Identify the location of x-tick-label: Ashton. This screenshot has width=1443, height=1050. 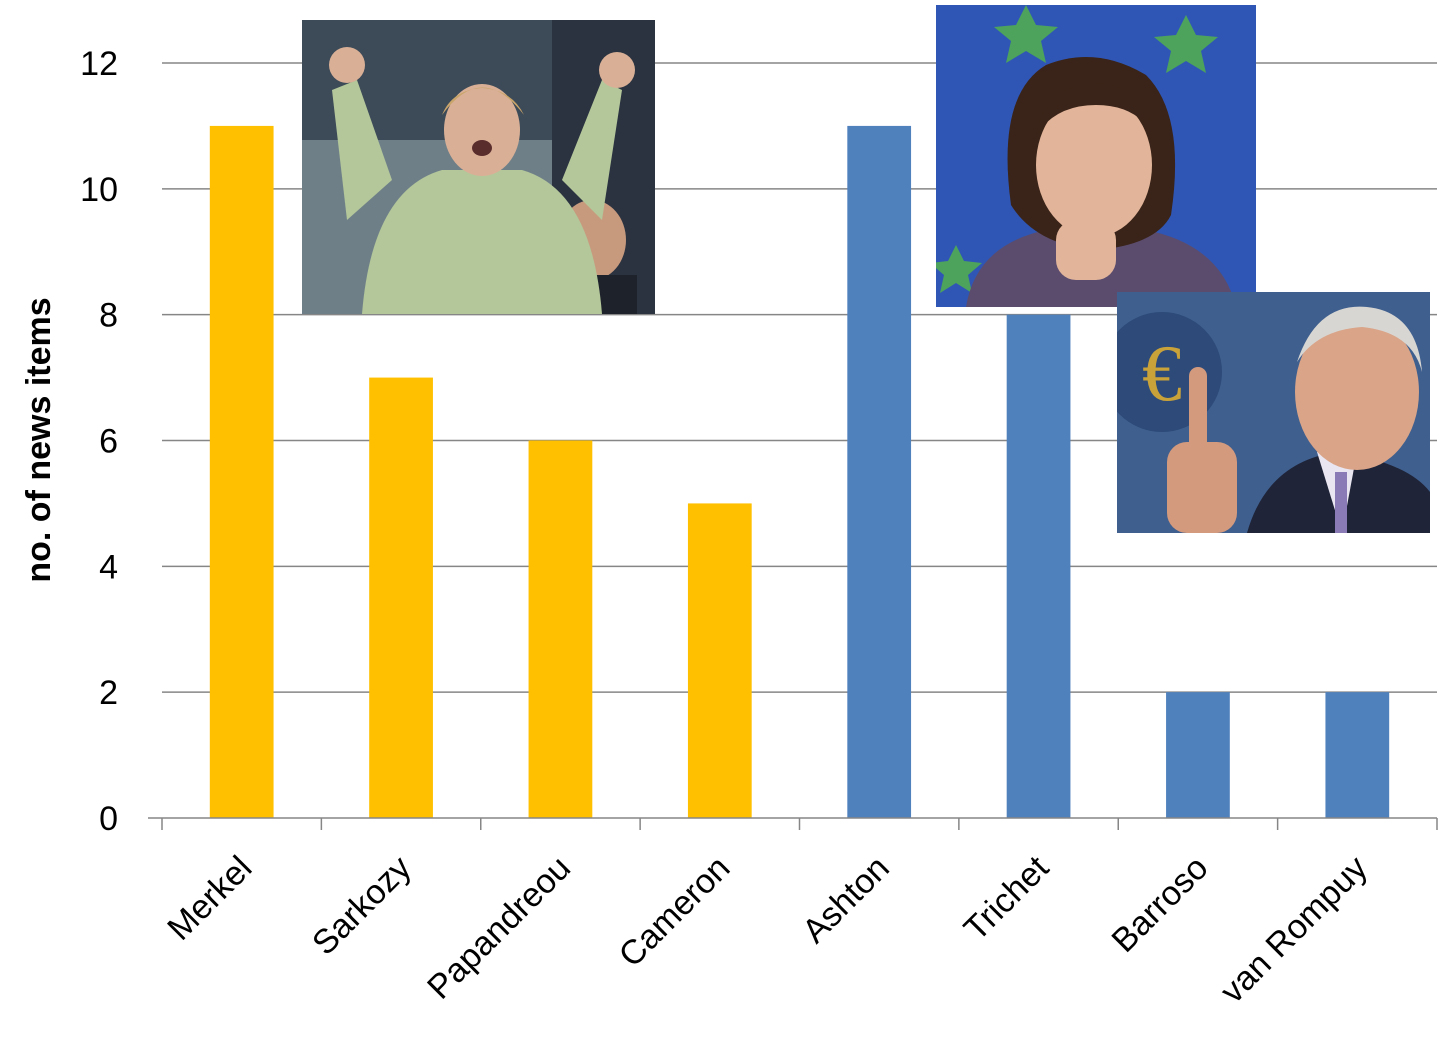
(846, 900).